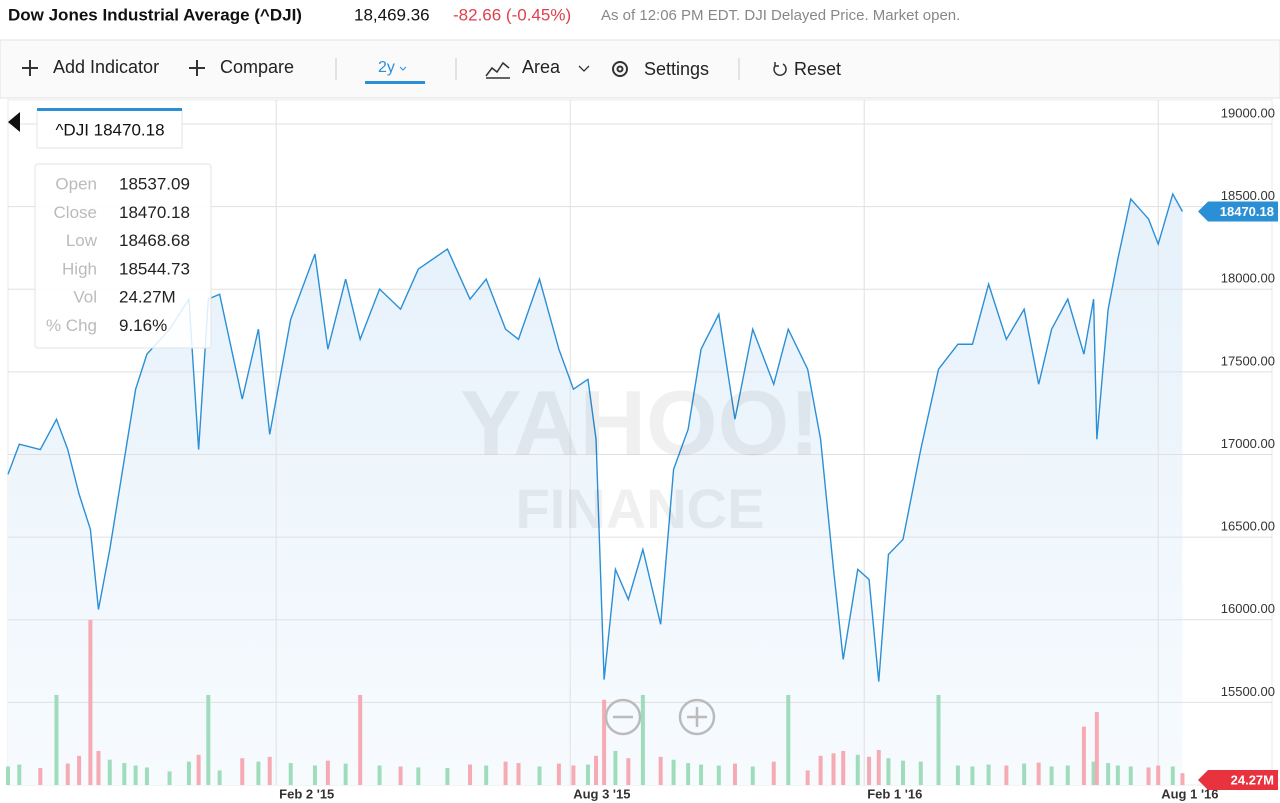  What do you see at coordinates (1248, 278) in the screenshot?
I see `y-tick-label: 18000.00` at bounding box center [1248, 278].